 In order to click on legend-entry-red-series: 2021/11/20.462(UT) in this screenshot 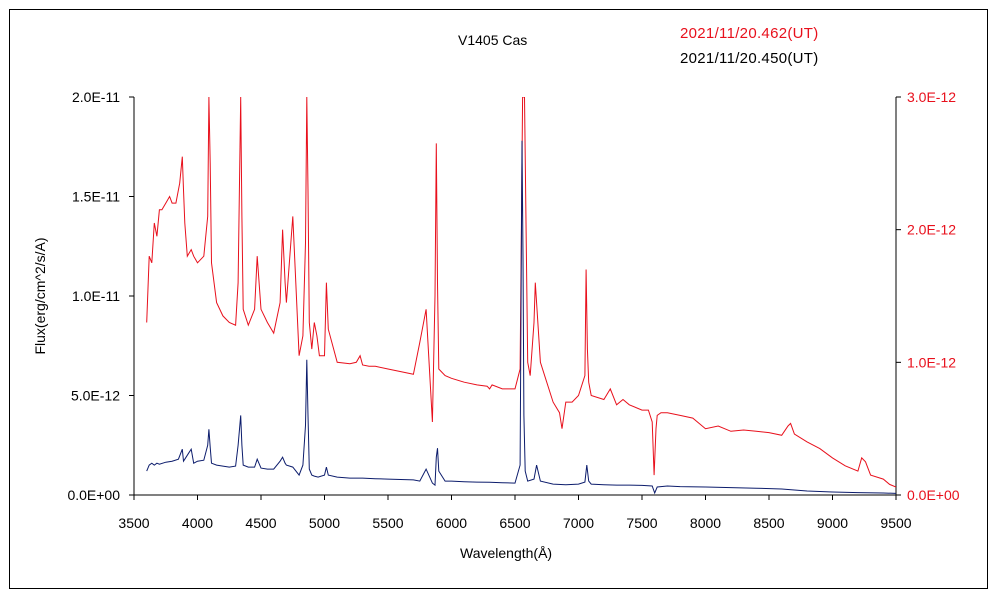, I will do `click(749, 33)`.